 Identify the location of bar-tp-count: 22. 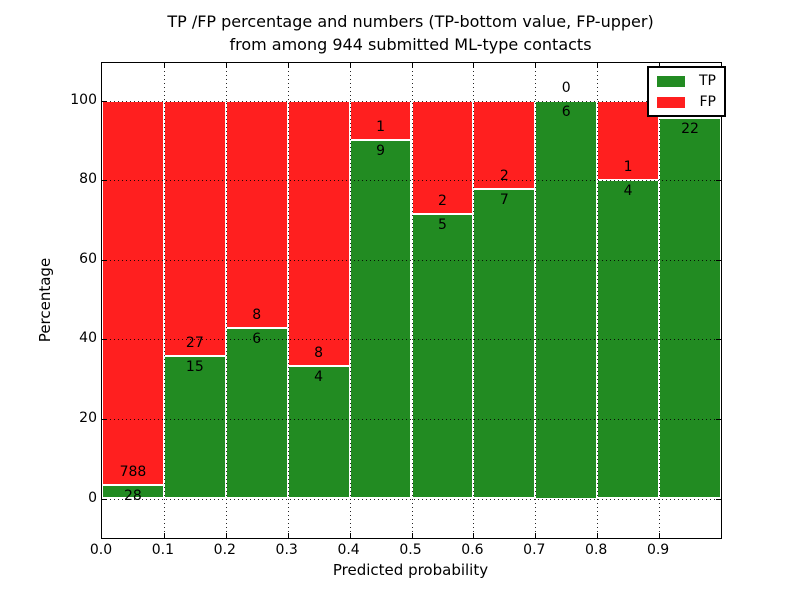
(690, 128).